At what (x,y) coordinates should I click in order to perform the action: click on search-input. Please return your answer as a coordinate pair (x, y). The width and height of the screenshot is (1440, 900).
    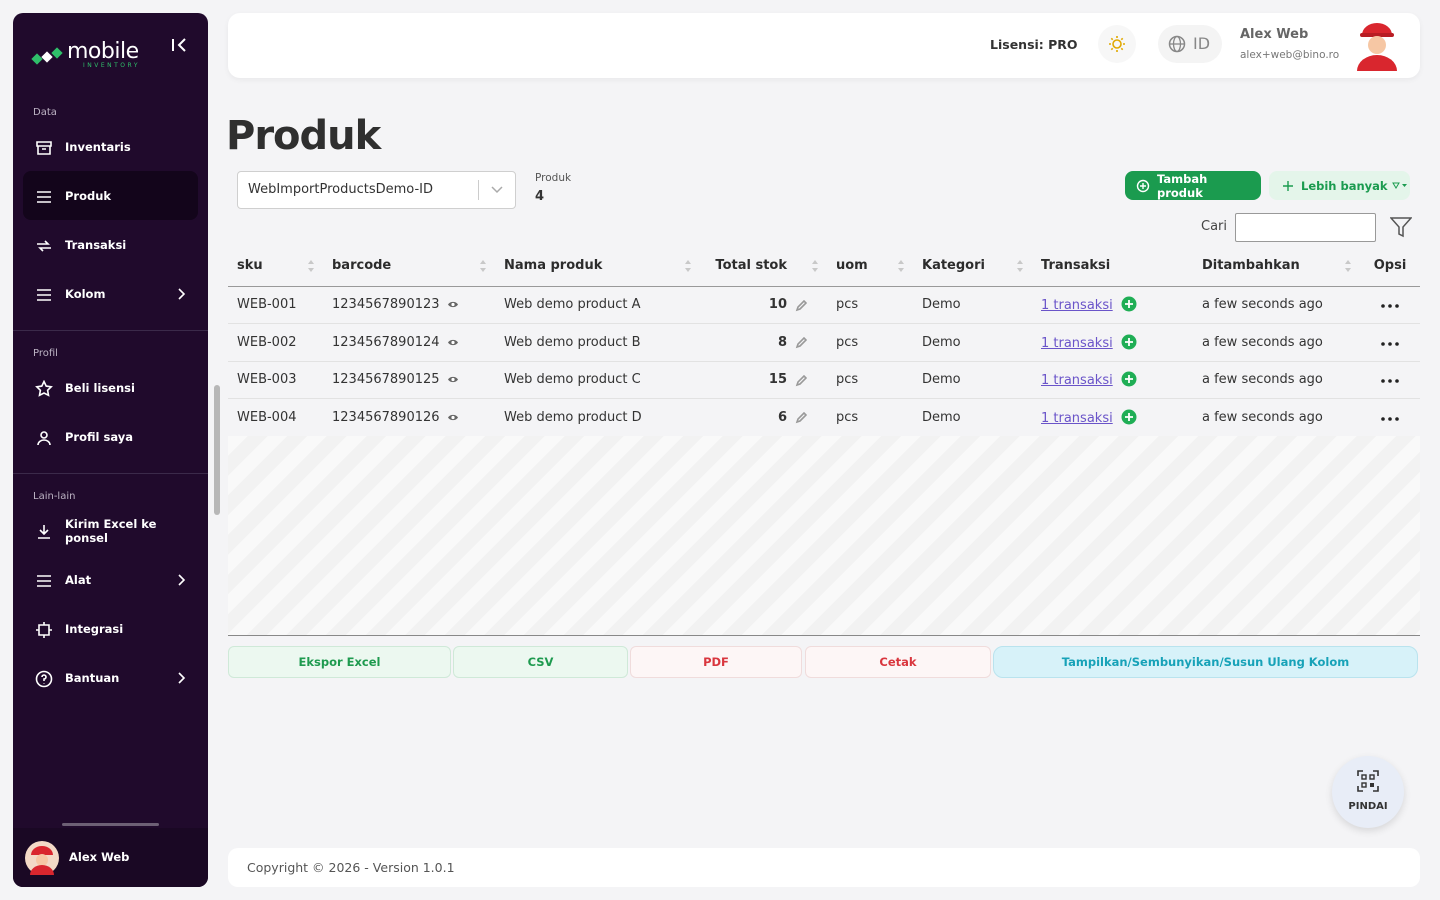
    Looking at the image, I should click on (1305, 227).